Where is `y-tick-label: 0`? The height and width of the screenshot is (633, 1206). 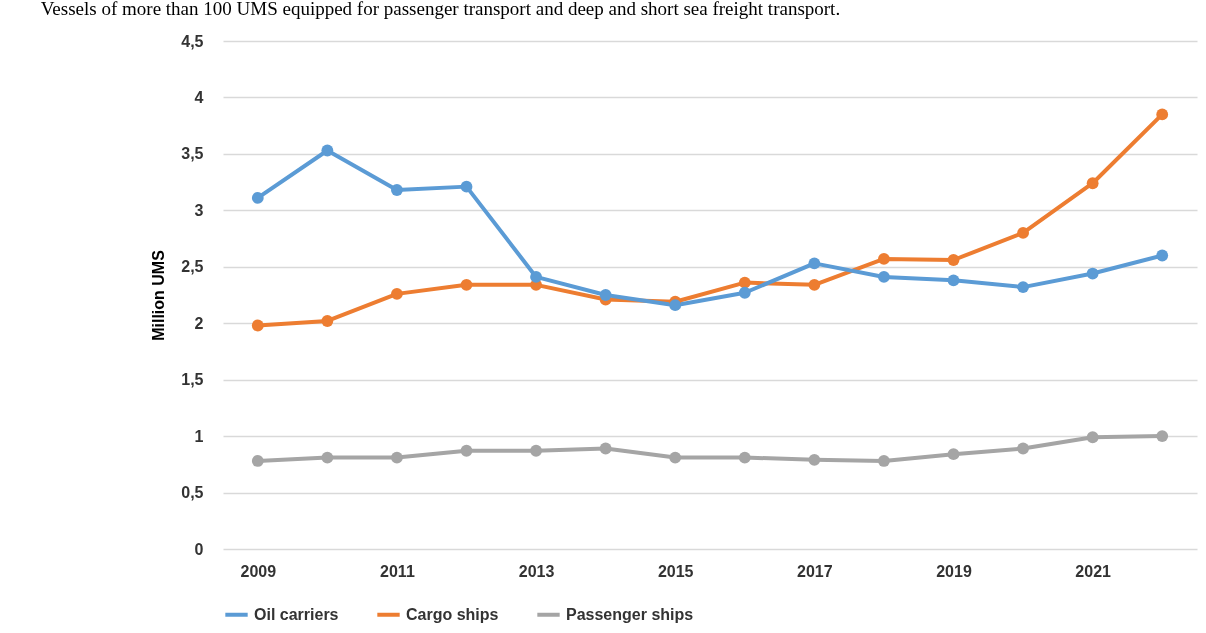
y-tick-label: 0 is located at coordinates (199, 549).